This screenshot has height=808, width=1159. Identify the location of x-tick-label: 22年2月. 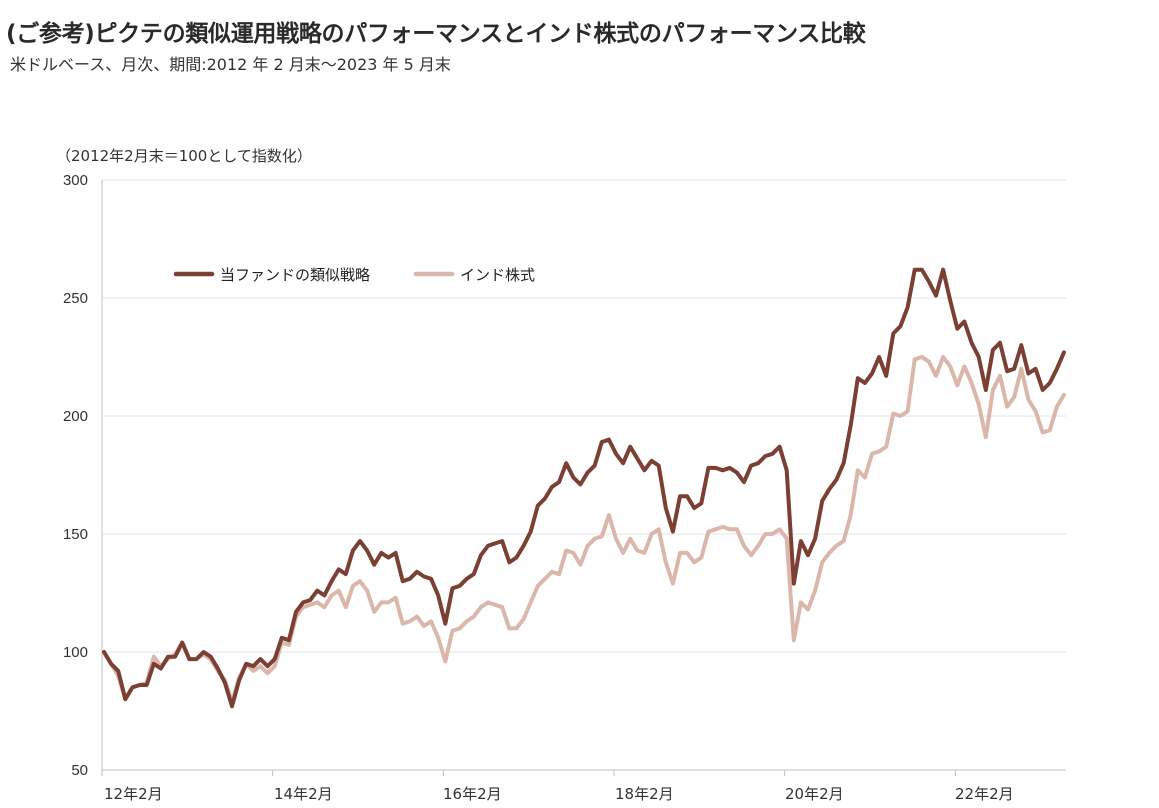
(984, 794).